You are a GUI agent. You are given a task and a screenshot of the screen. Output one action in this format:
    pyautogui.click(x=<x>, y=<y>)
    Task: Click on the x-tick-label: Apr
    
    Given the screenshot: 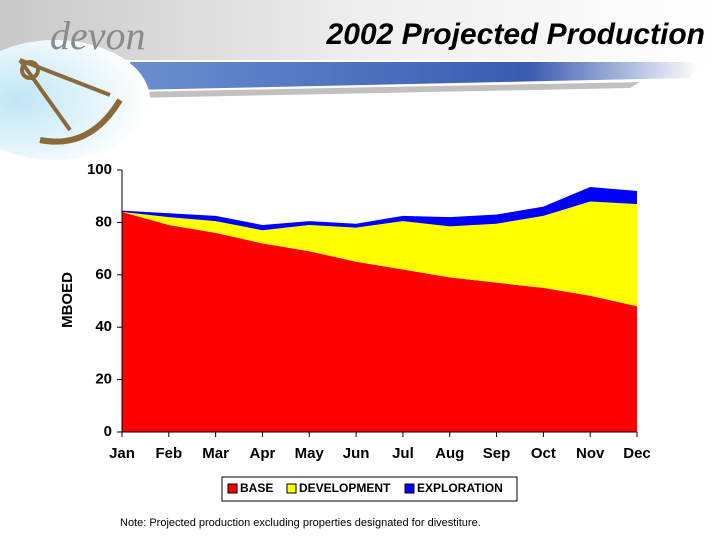 What is the action you would take?
    pyautogui.click(x=263, y=453)
    